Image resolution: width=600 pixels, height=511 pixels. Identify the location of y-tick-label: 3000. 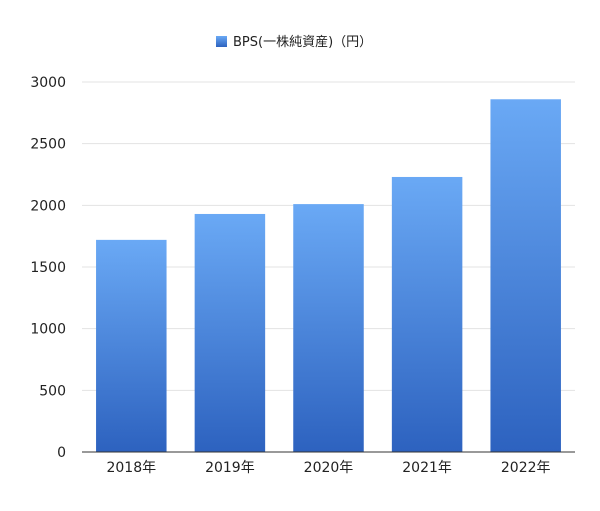
(48, 83).